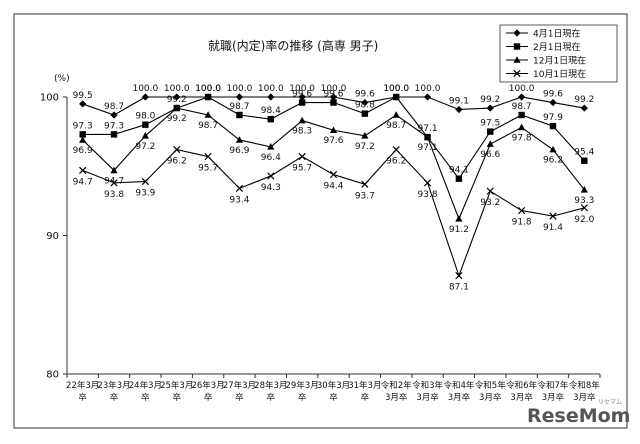 This screenshot has height=444, width=640. I want to click on x-tick-label: 令和7年, so click(553, 385).